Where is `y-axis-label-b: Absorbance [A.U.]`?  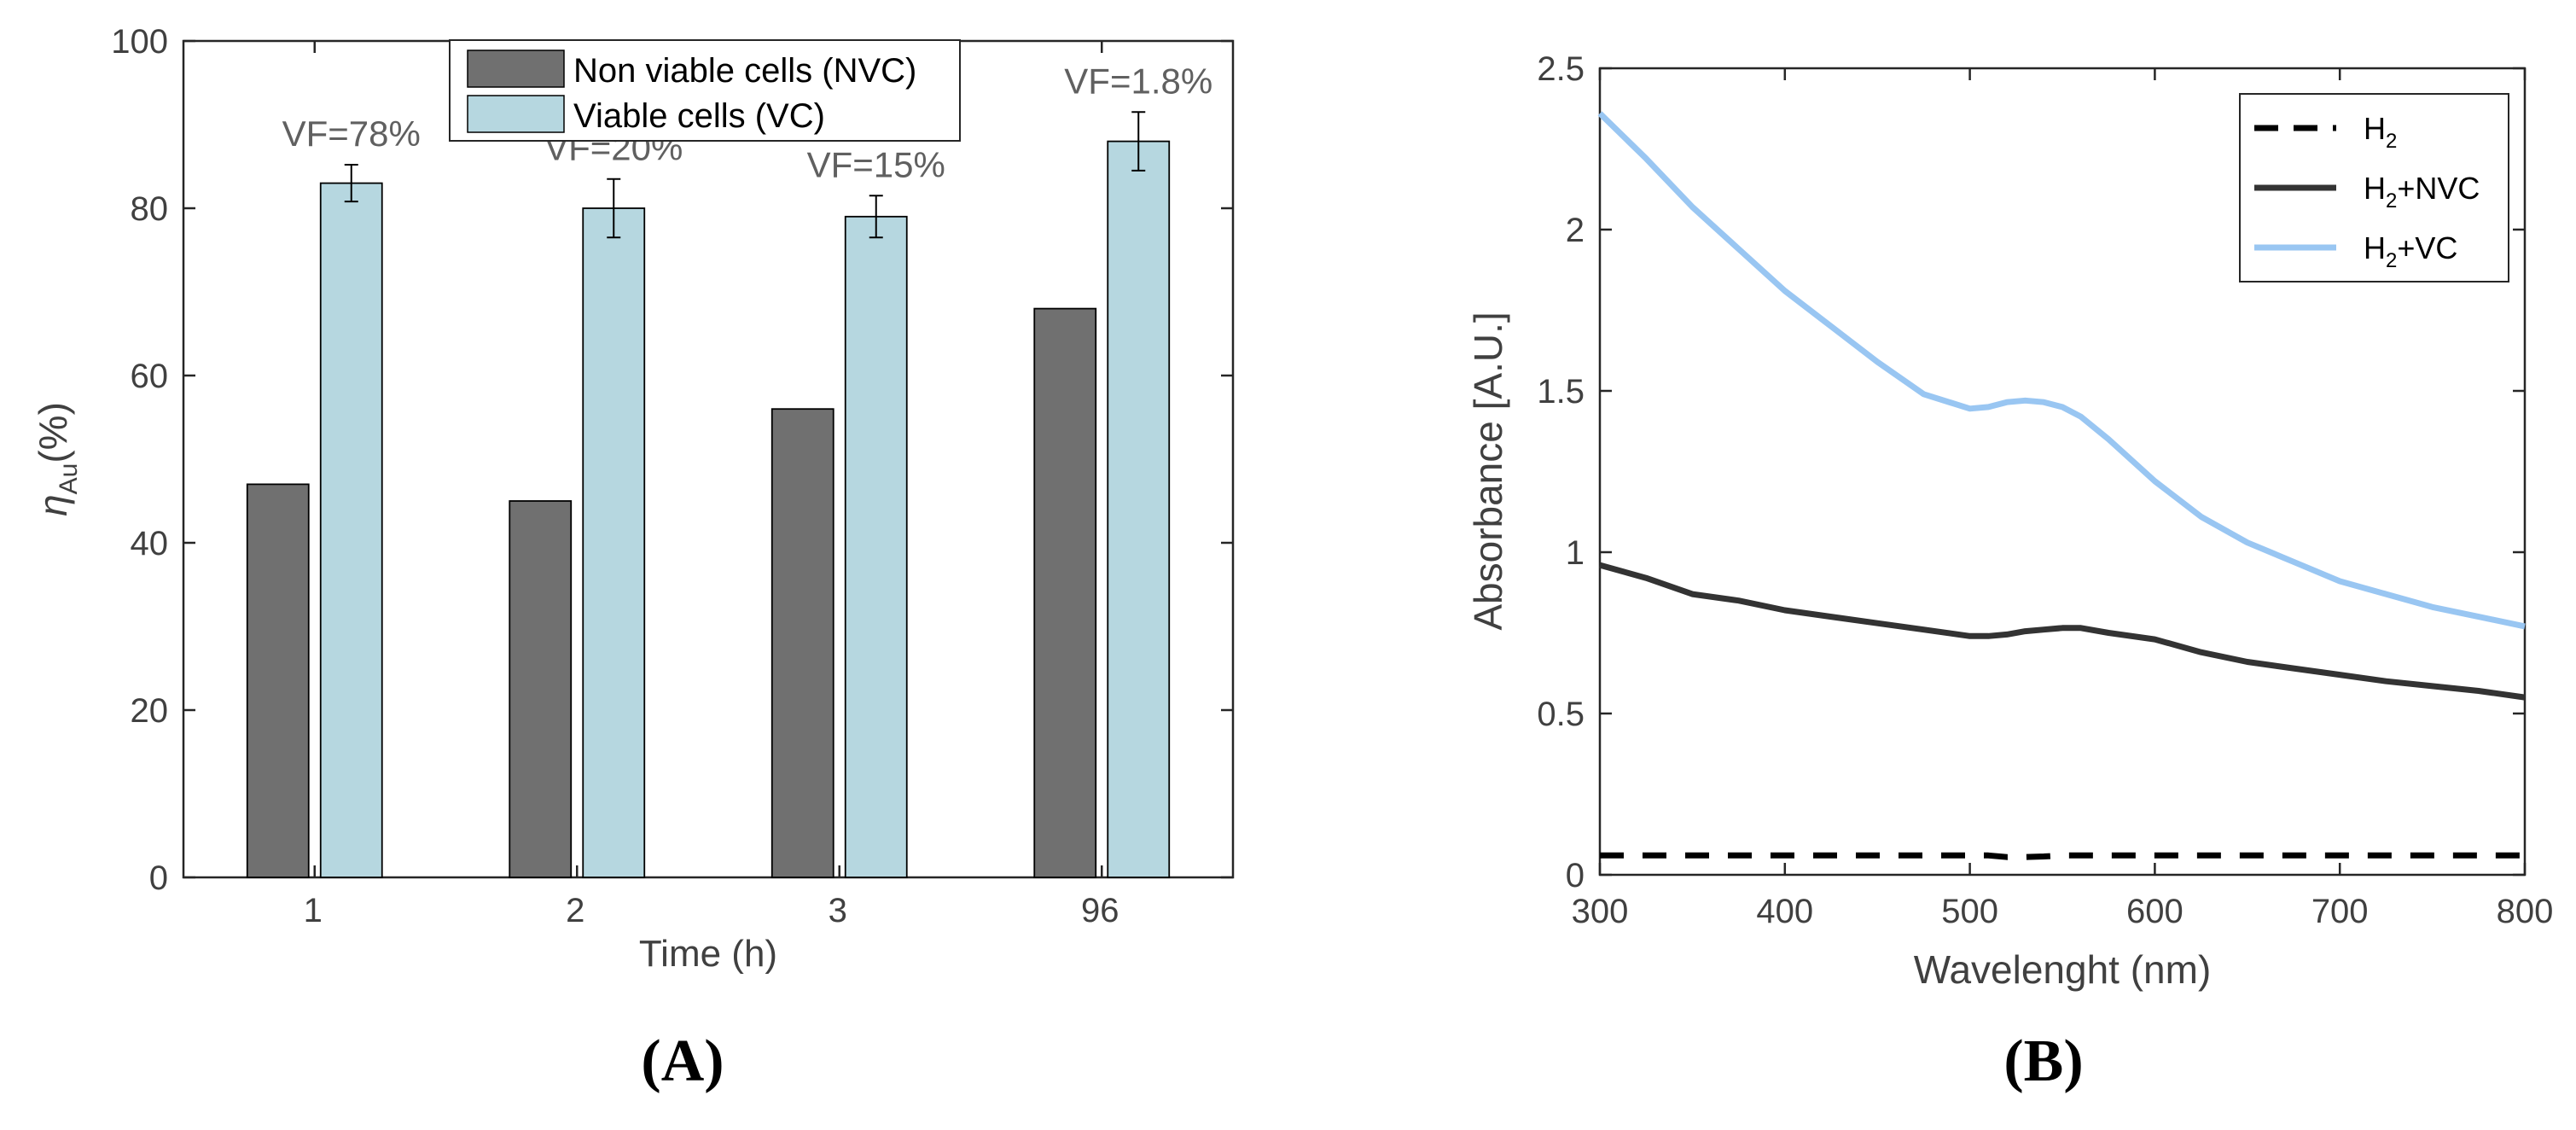 y-axis-label-b: Absorbance [A.U.] is located at coordinates (1488, 471).